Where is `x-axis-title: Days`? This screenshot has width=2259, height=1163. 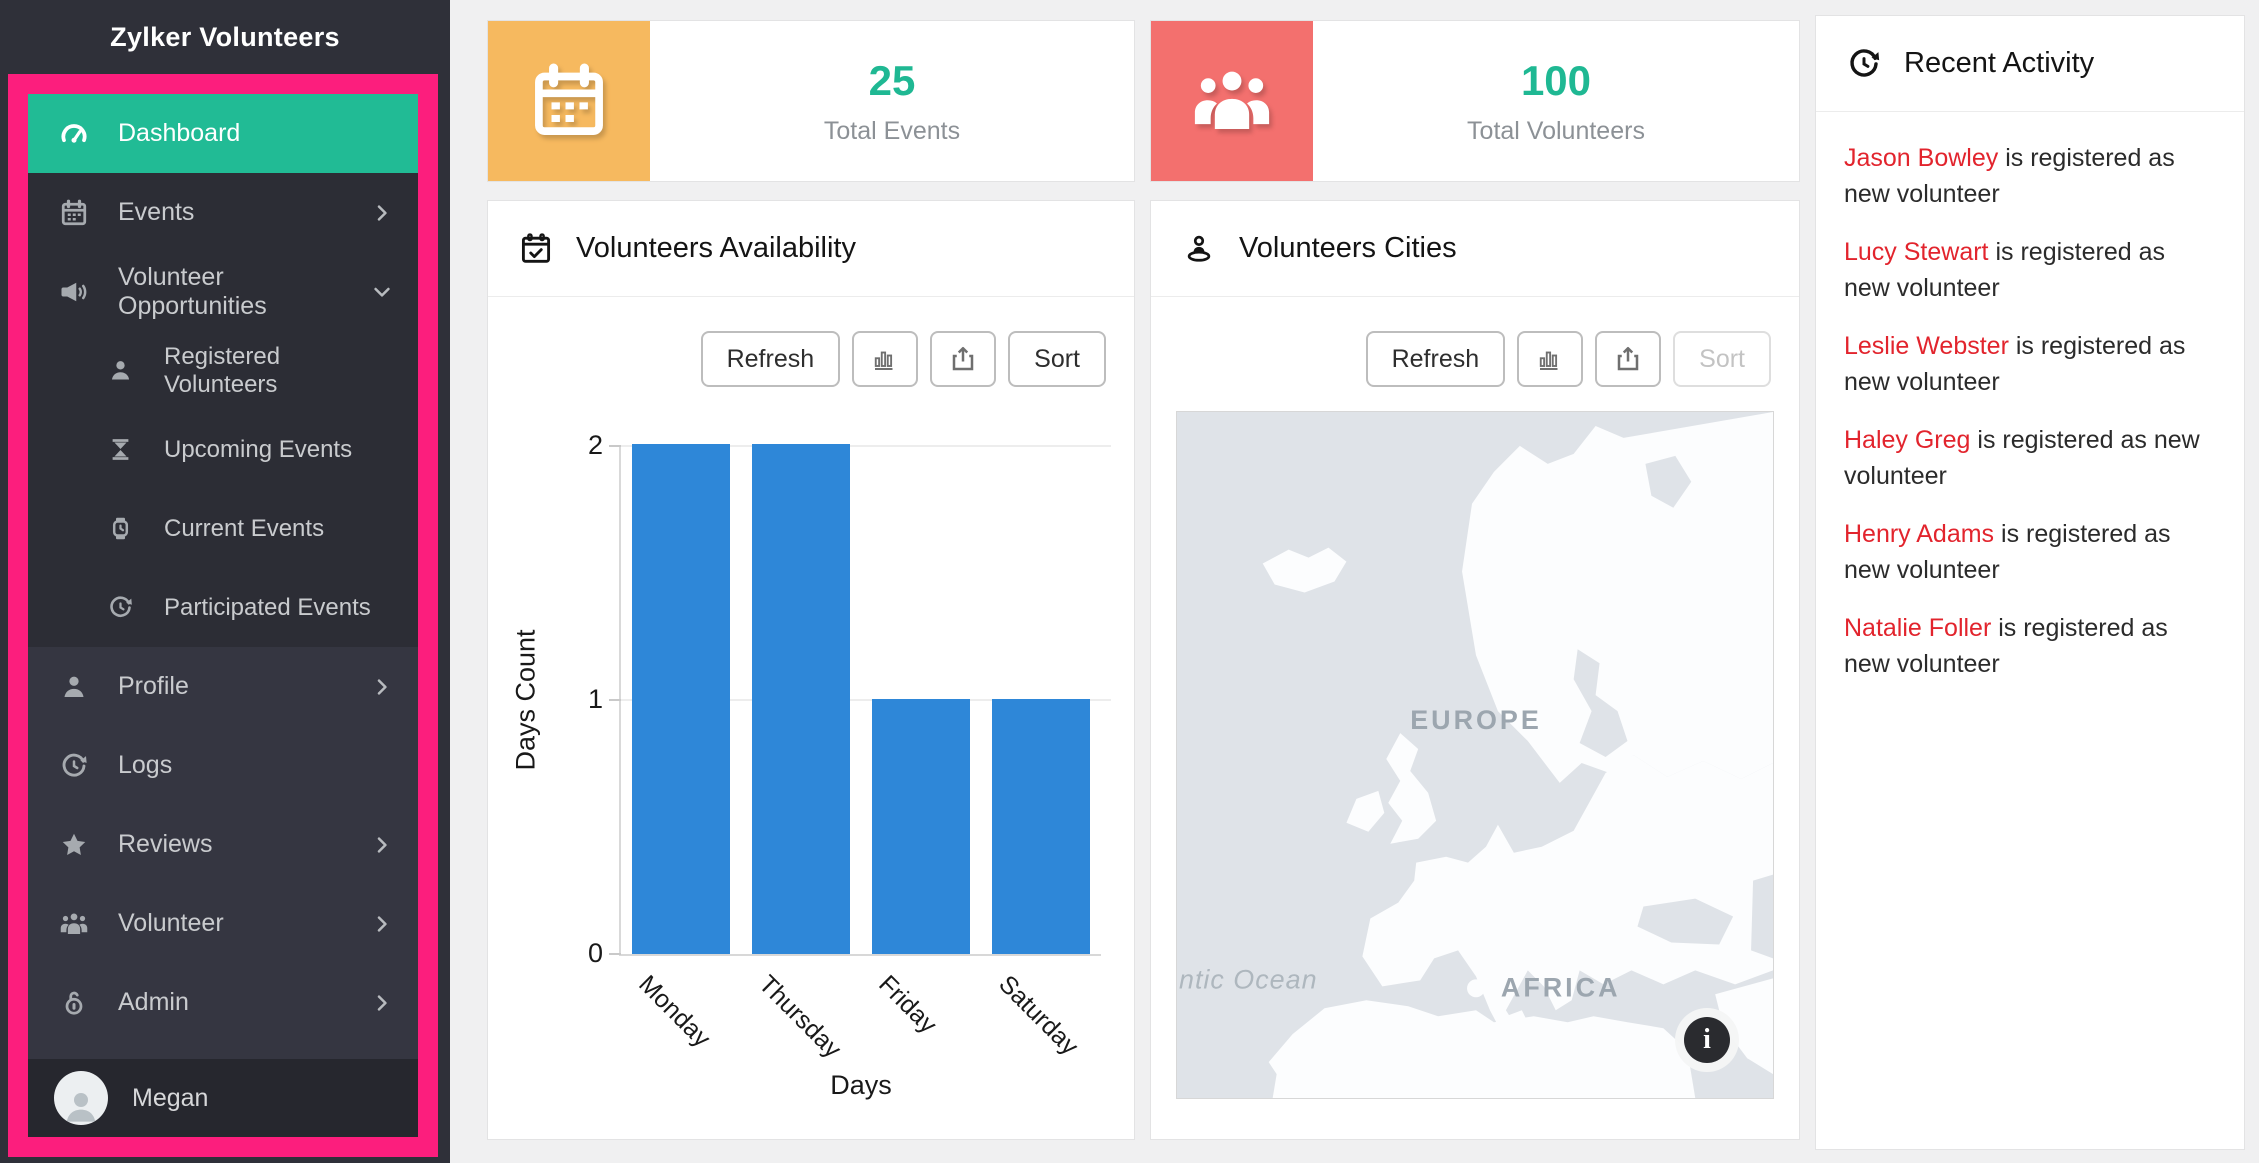
x-axis-title: Days is located at coordinates (861, 1085).